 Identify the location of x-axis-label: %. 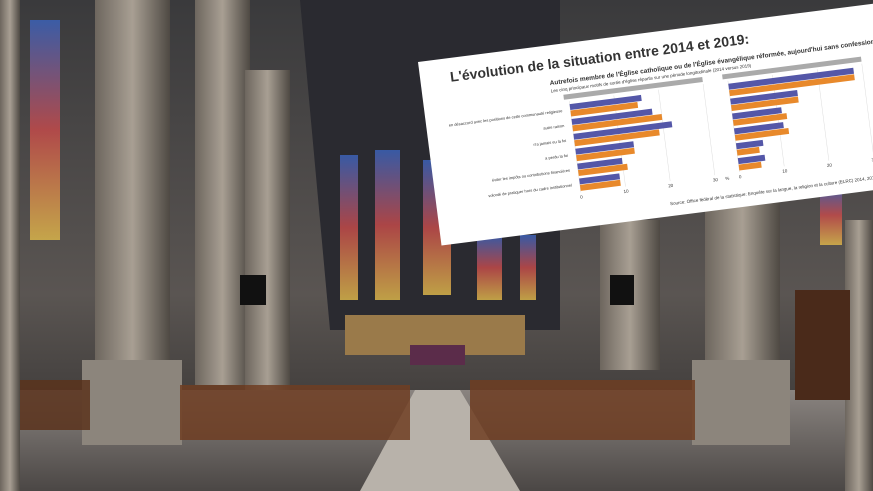
(727, 178).